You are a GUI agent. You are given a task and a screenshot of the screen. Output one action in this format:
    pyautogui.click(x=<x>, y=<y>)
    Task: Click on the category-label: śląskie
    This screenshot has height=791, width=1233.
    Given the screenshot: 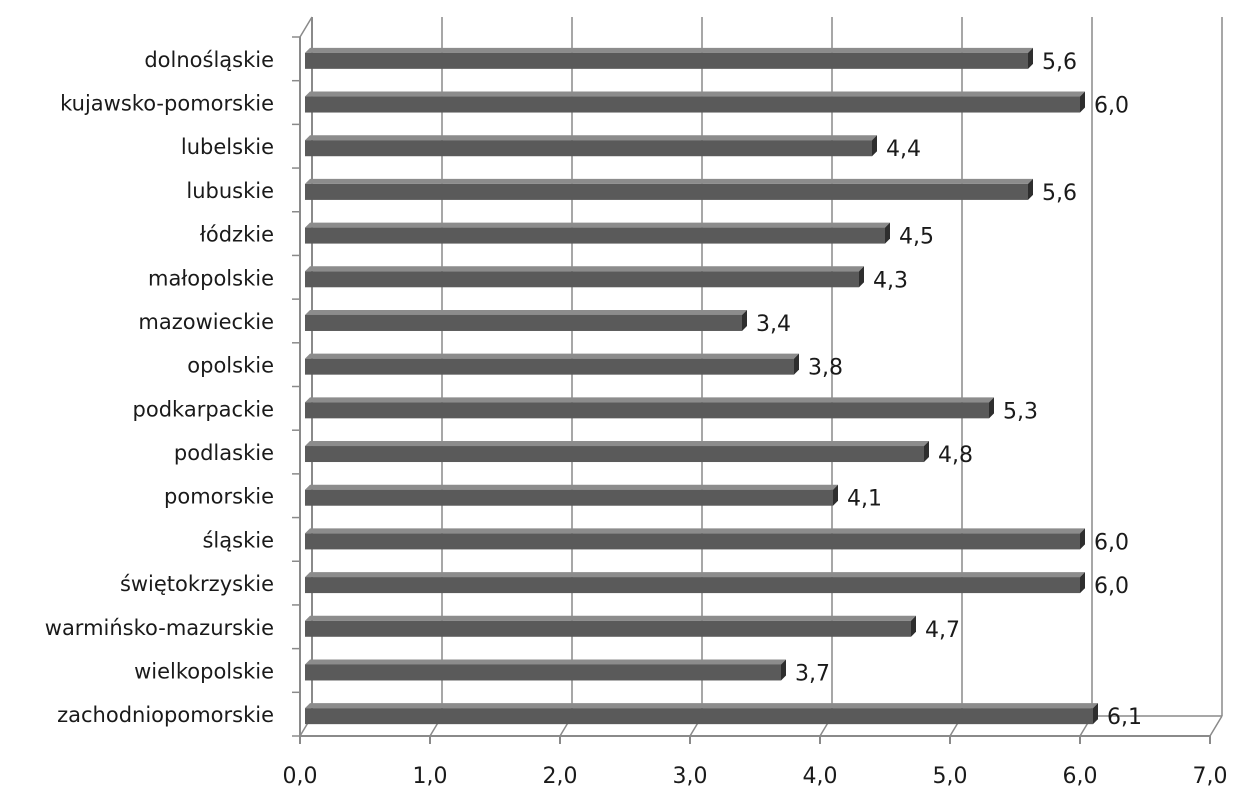 What is the action you would take?
    pyautogui.click(x=238, y=540)
    